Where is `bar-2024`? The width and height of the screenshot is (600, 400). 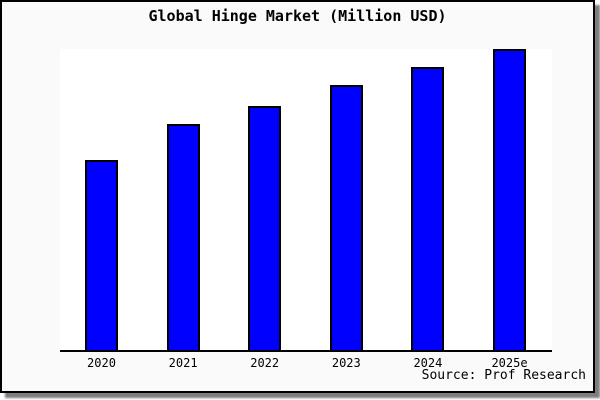
bar-2024 is located at coordinates (428, 208).